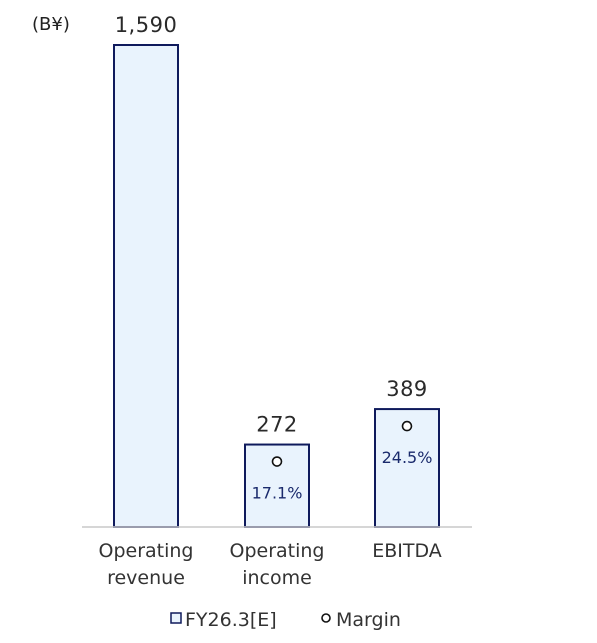 The width and height of the screenshot is (597, 643). I want to click on margin-label-2: 24.5%, so click(407, 457).